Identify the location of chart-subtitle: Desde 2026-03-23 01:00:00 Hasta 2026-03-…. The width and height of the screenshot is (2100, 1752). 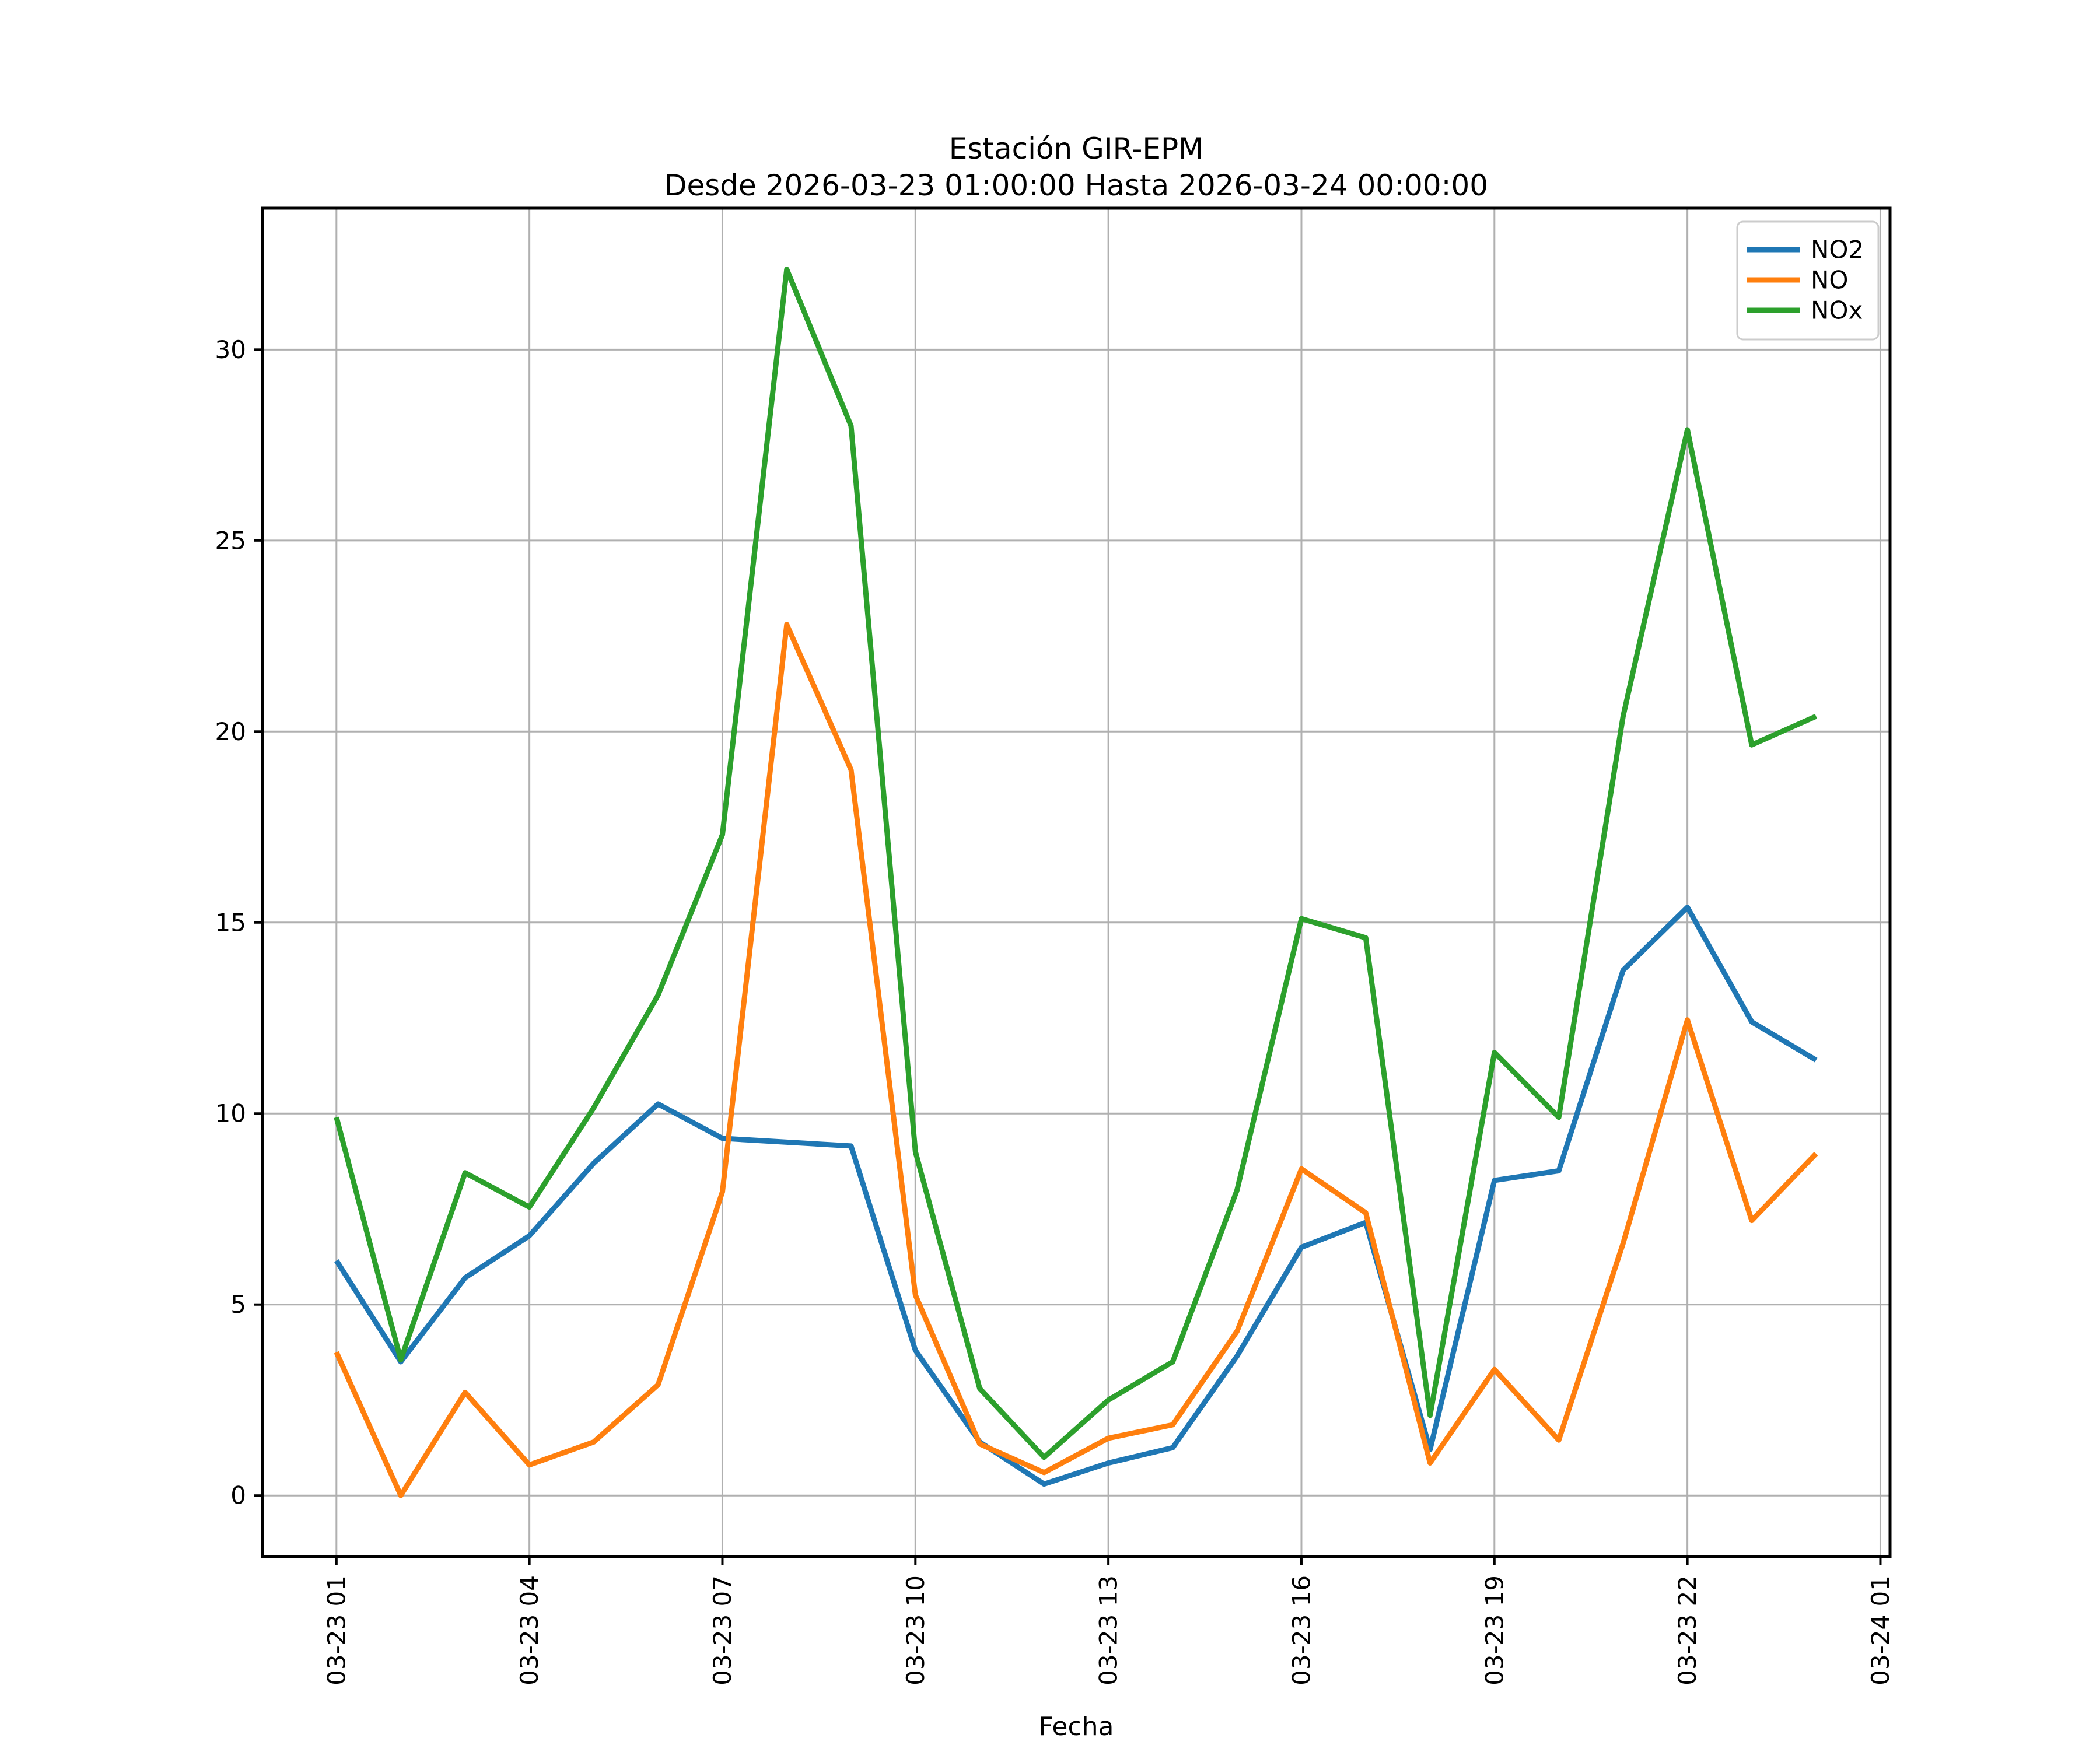
(1076, 186).